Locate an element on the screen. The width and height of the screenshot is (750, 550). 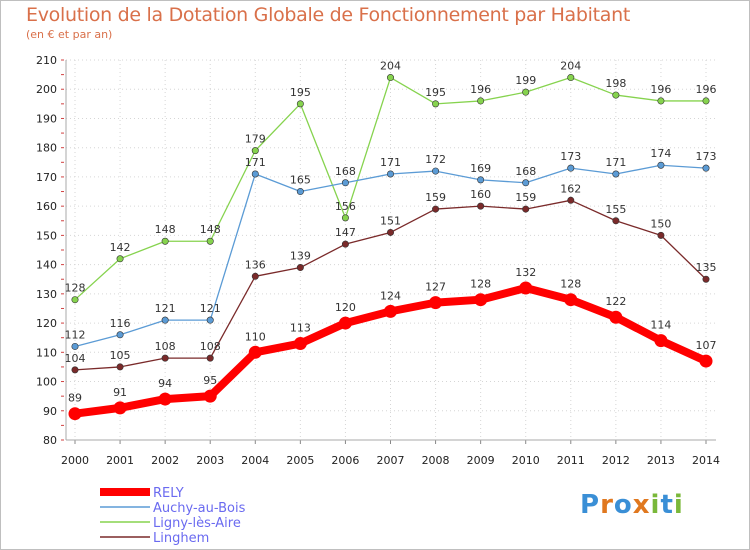
y-tick-label: 90 is located at coordinates (50, 411).